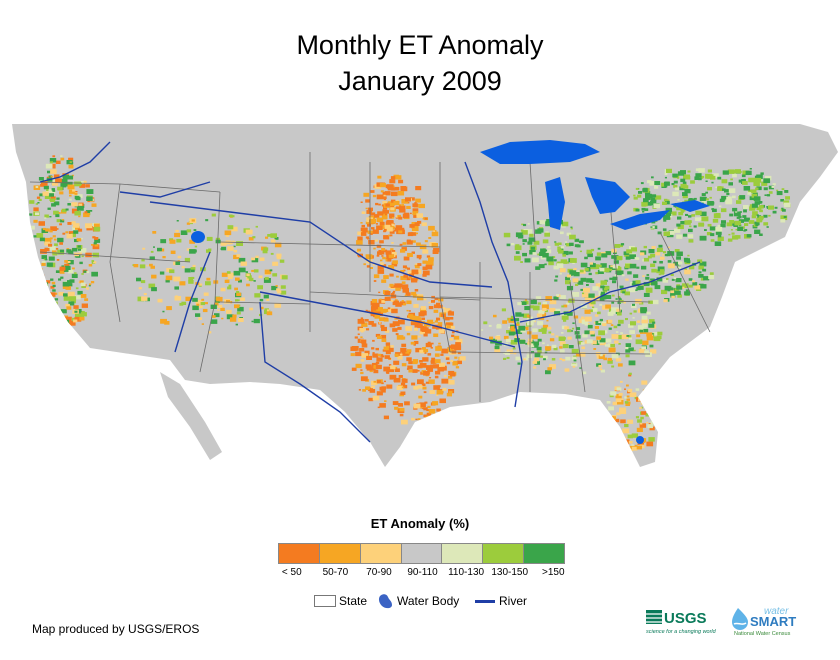 This screenshot has width=840, height=660. Describe the element at coordinates (607, 195) in the screenshot. I see `lake-huron` at that location.